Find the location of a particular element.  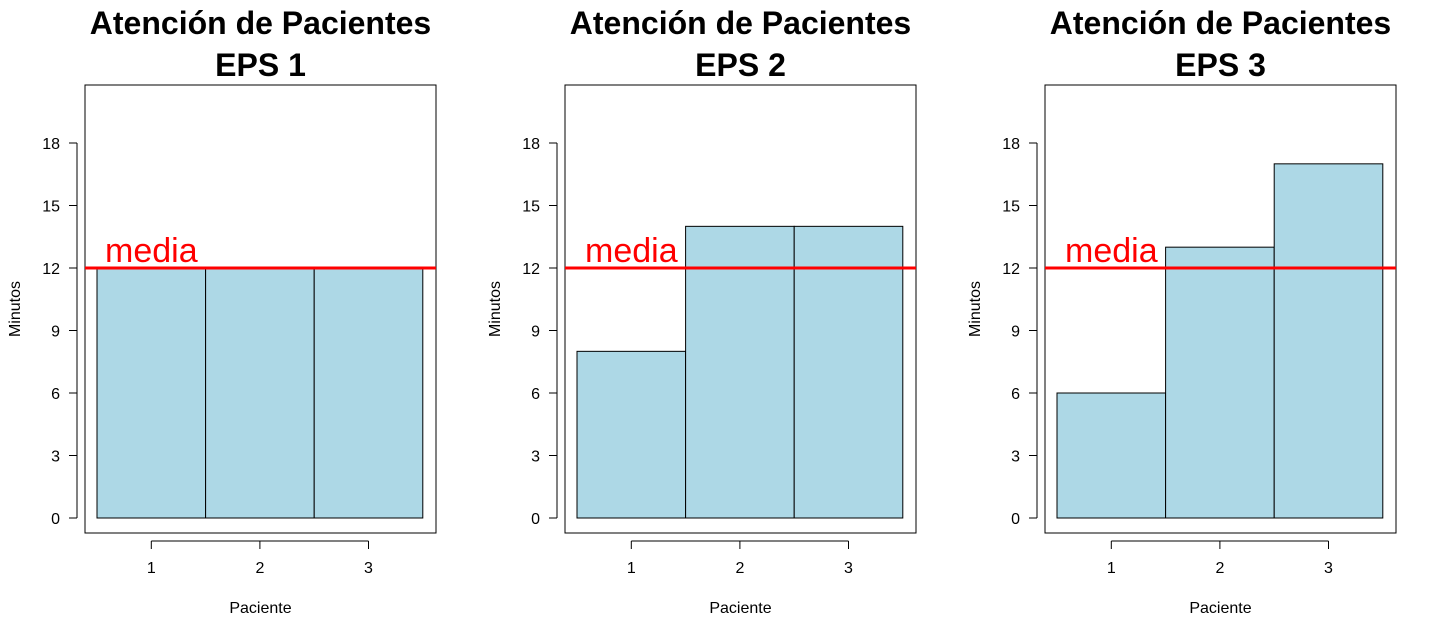

chart-subtitle: EPS 1 is located at coordinates (260, 65).